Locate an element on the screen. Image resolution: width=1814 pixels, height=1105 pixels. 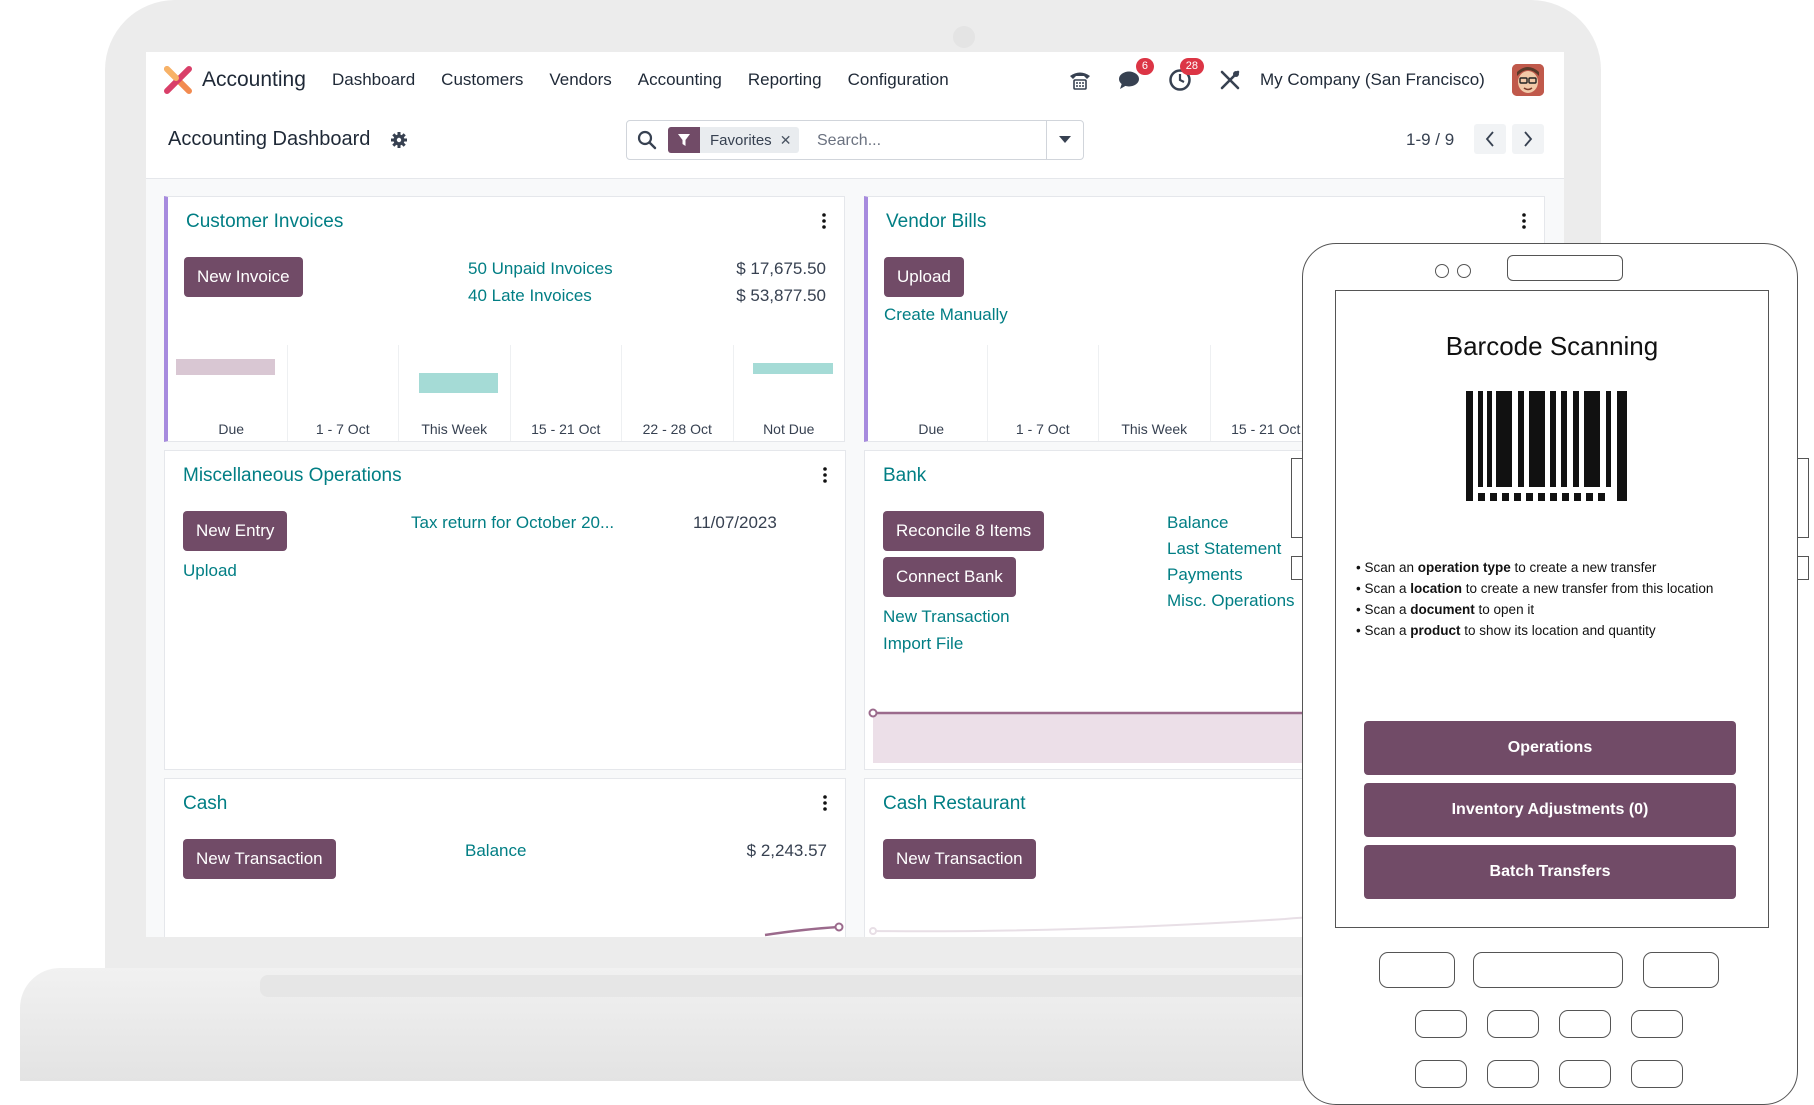
cash-balance-value: $ 2,243.57 is located at coordinates (786, 850).